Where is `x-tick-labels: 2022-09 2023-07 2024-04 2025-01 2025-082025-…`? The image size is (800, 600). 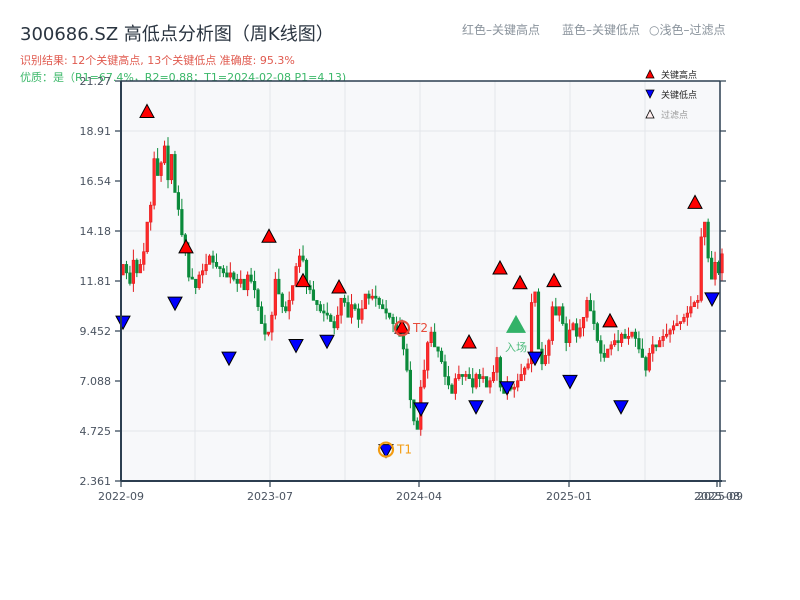
x-tick-labels: 2022-09 2023-07 2024-04 2025-01 2025-082025-… is located at coordinates (420, 492).